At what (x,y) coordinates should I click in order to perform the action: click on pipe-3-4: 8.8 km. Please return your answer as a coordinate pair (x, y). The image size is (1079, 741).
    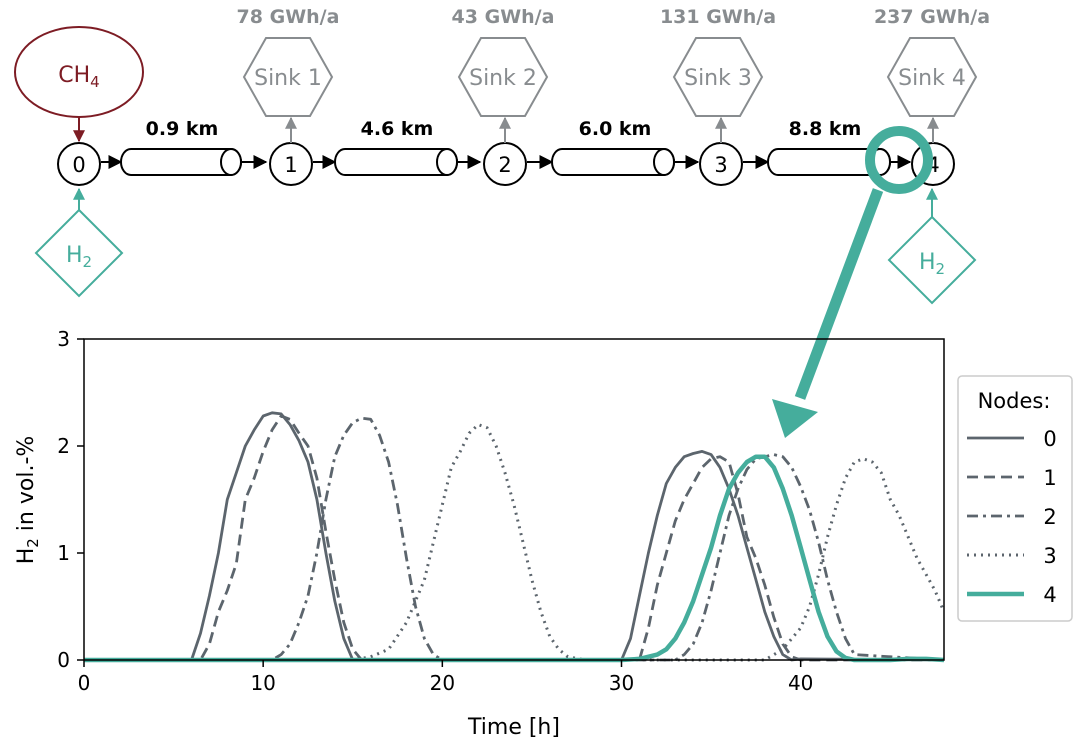
    Looking at the image, I should click on (827, 147).